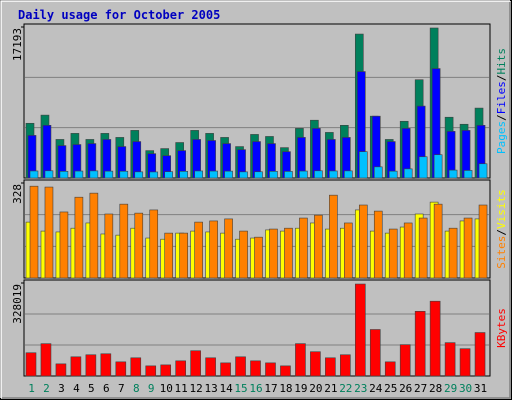  Describe the element at coordinates (501, 97) in the screenshot. I see `legend-entry: Files` at that location.